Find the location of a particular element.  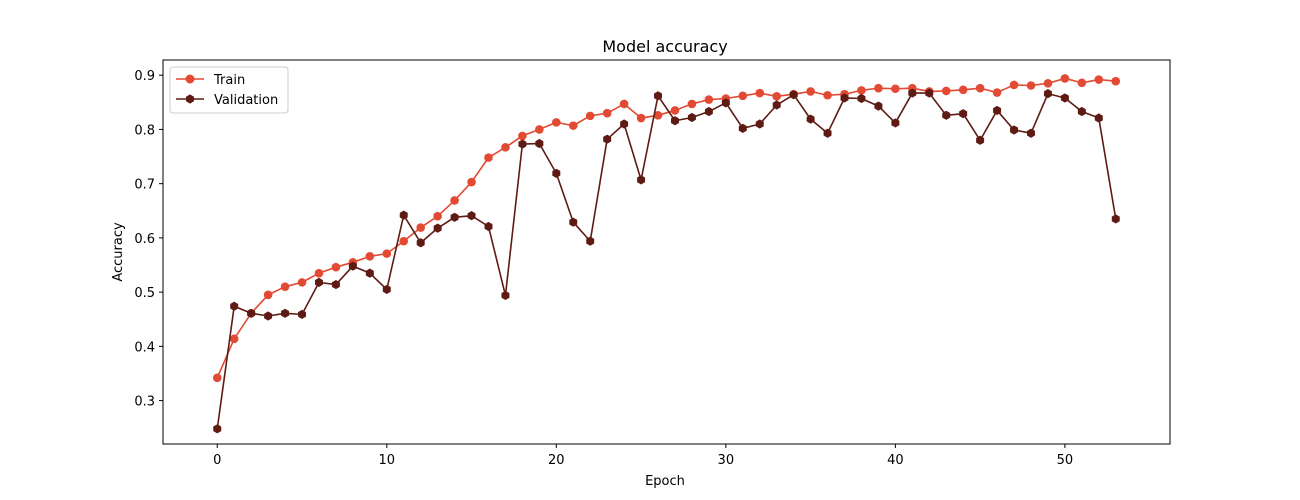

x-axis-label: Epoch is located at coordinates (665, 481).